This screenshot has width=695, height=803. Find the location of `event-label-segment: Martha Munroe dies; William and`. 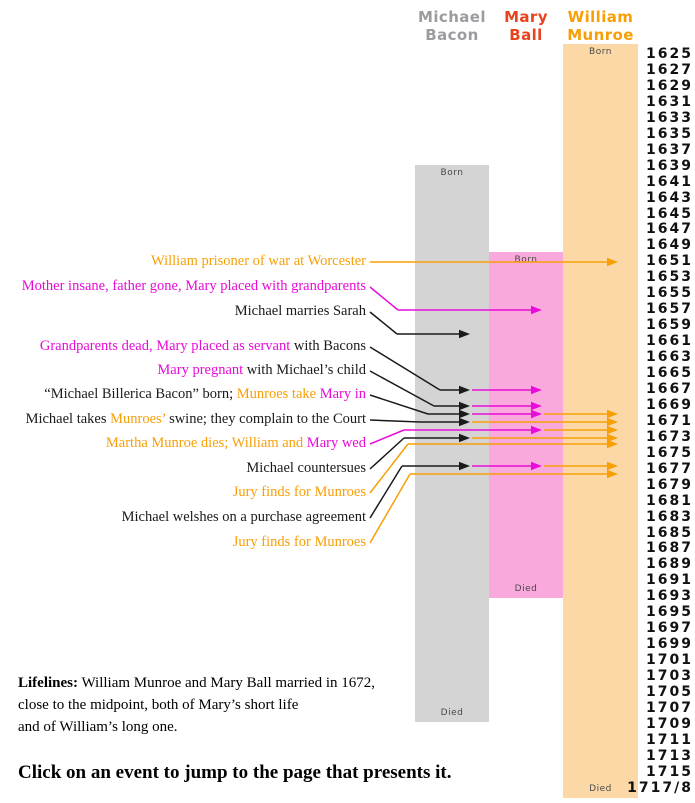

event-label-segment: Martha Munroe dies; William and is located at coordinates (204, 443).